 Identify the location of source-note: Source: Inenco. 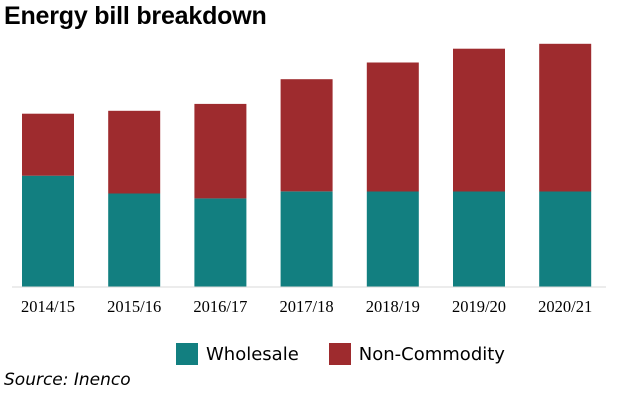
(67, 380).